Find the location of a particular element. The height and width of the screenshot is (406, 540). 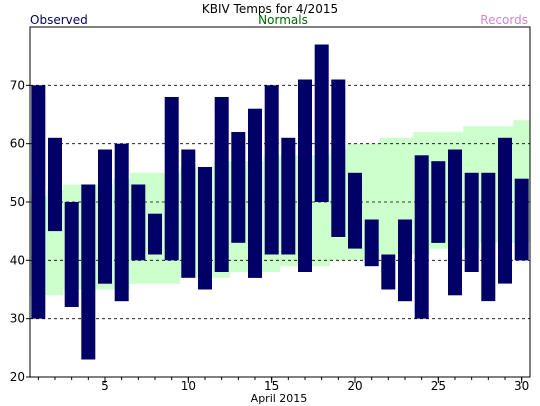

x-tick-label: 25 is located at coordinates (438, 386).